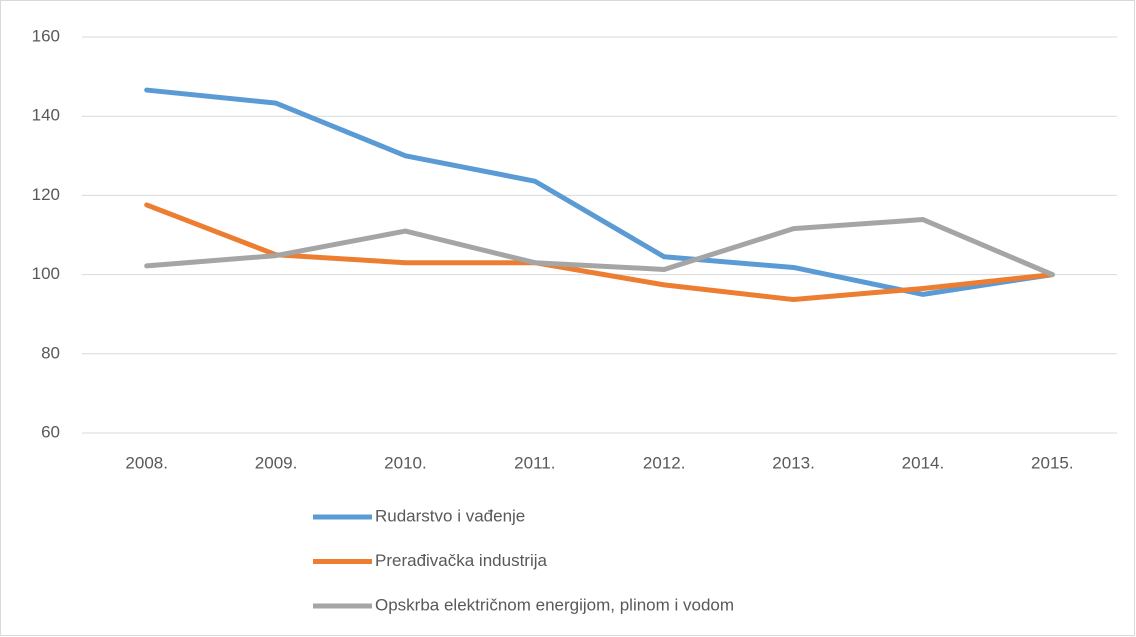  I want to click on x-tick-label: 2012., so click(664, 462).